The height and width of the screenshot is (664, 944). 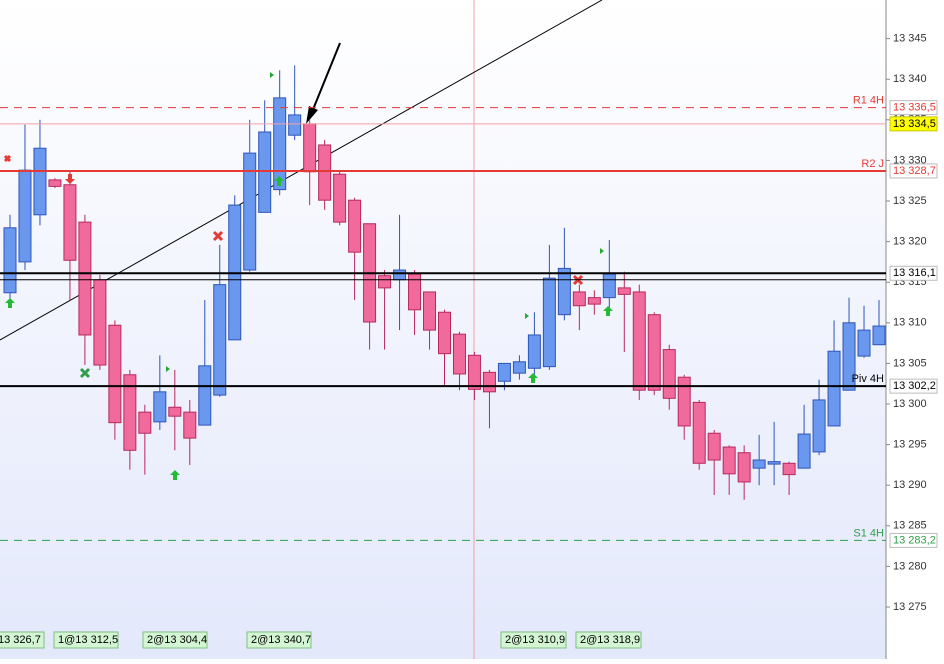 What do you see at coordinates (910, 39) in the screenshot?
I see `y-tick-label: 13 345` at bounding box center [910, 39].